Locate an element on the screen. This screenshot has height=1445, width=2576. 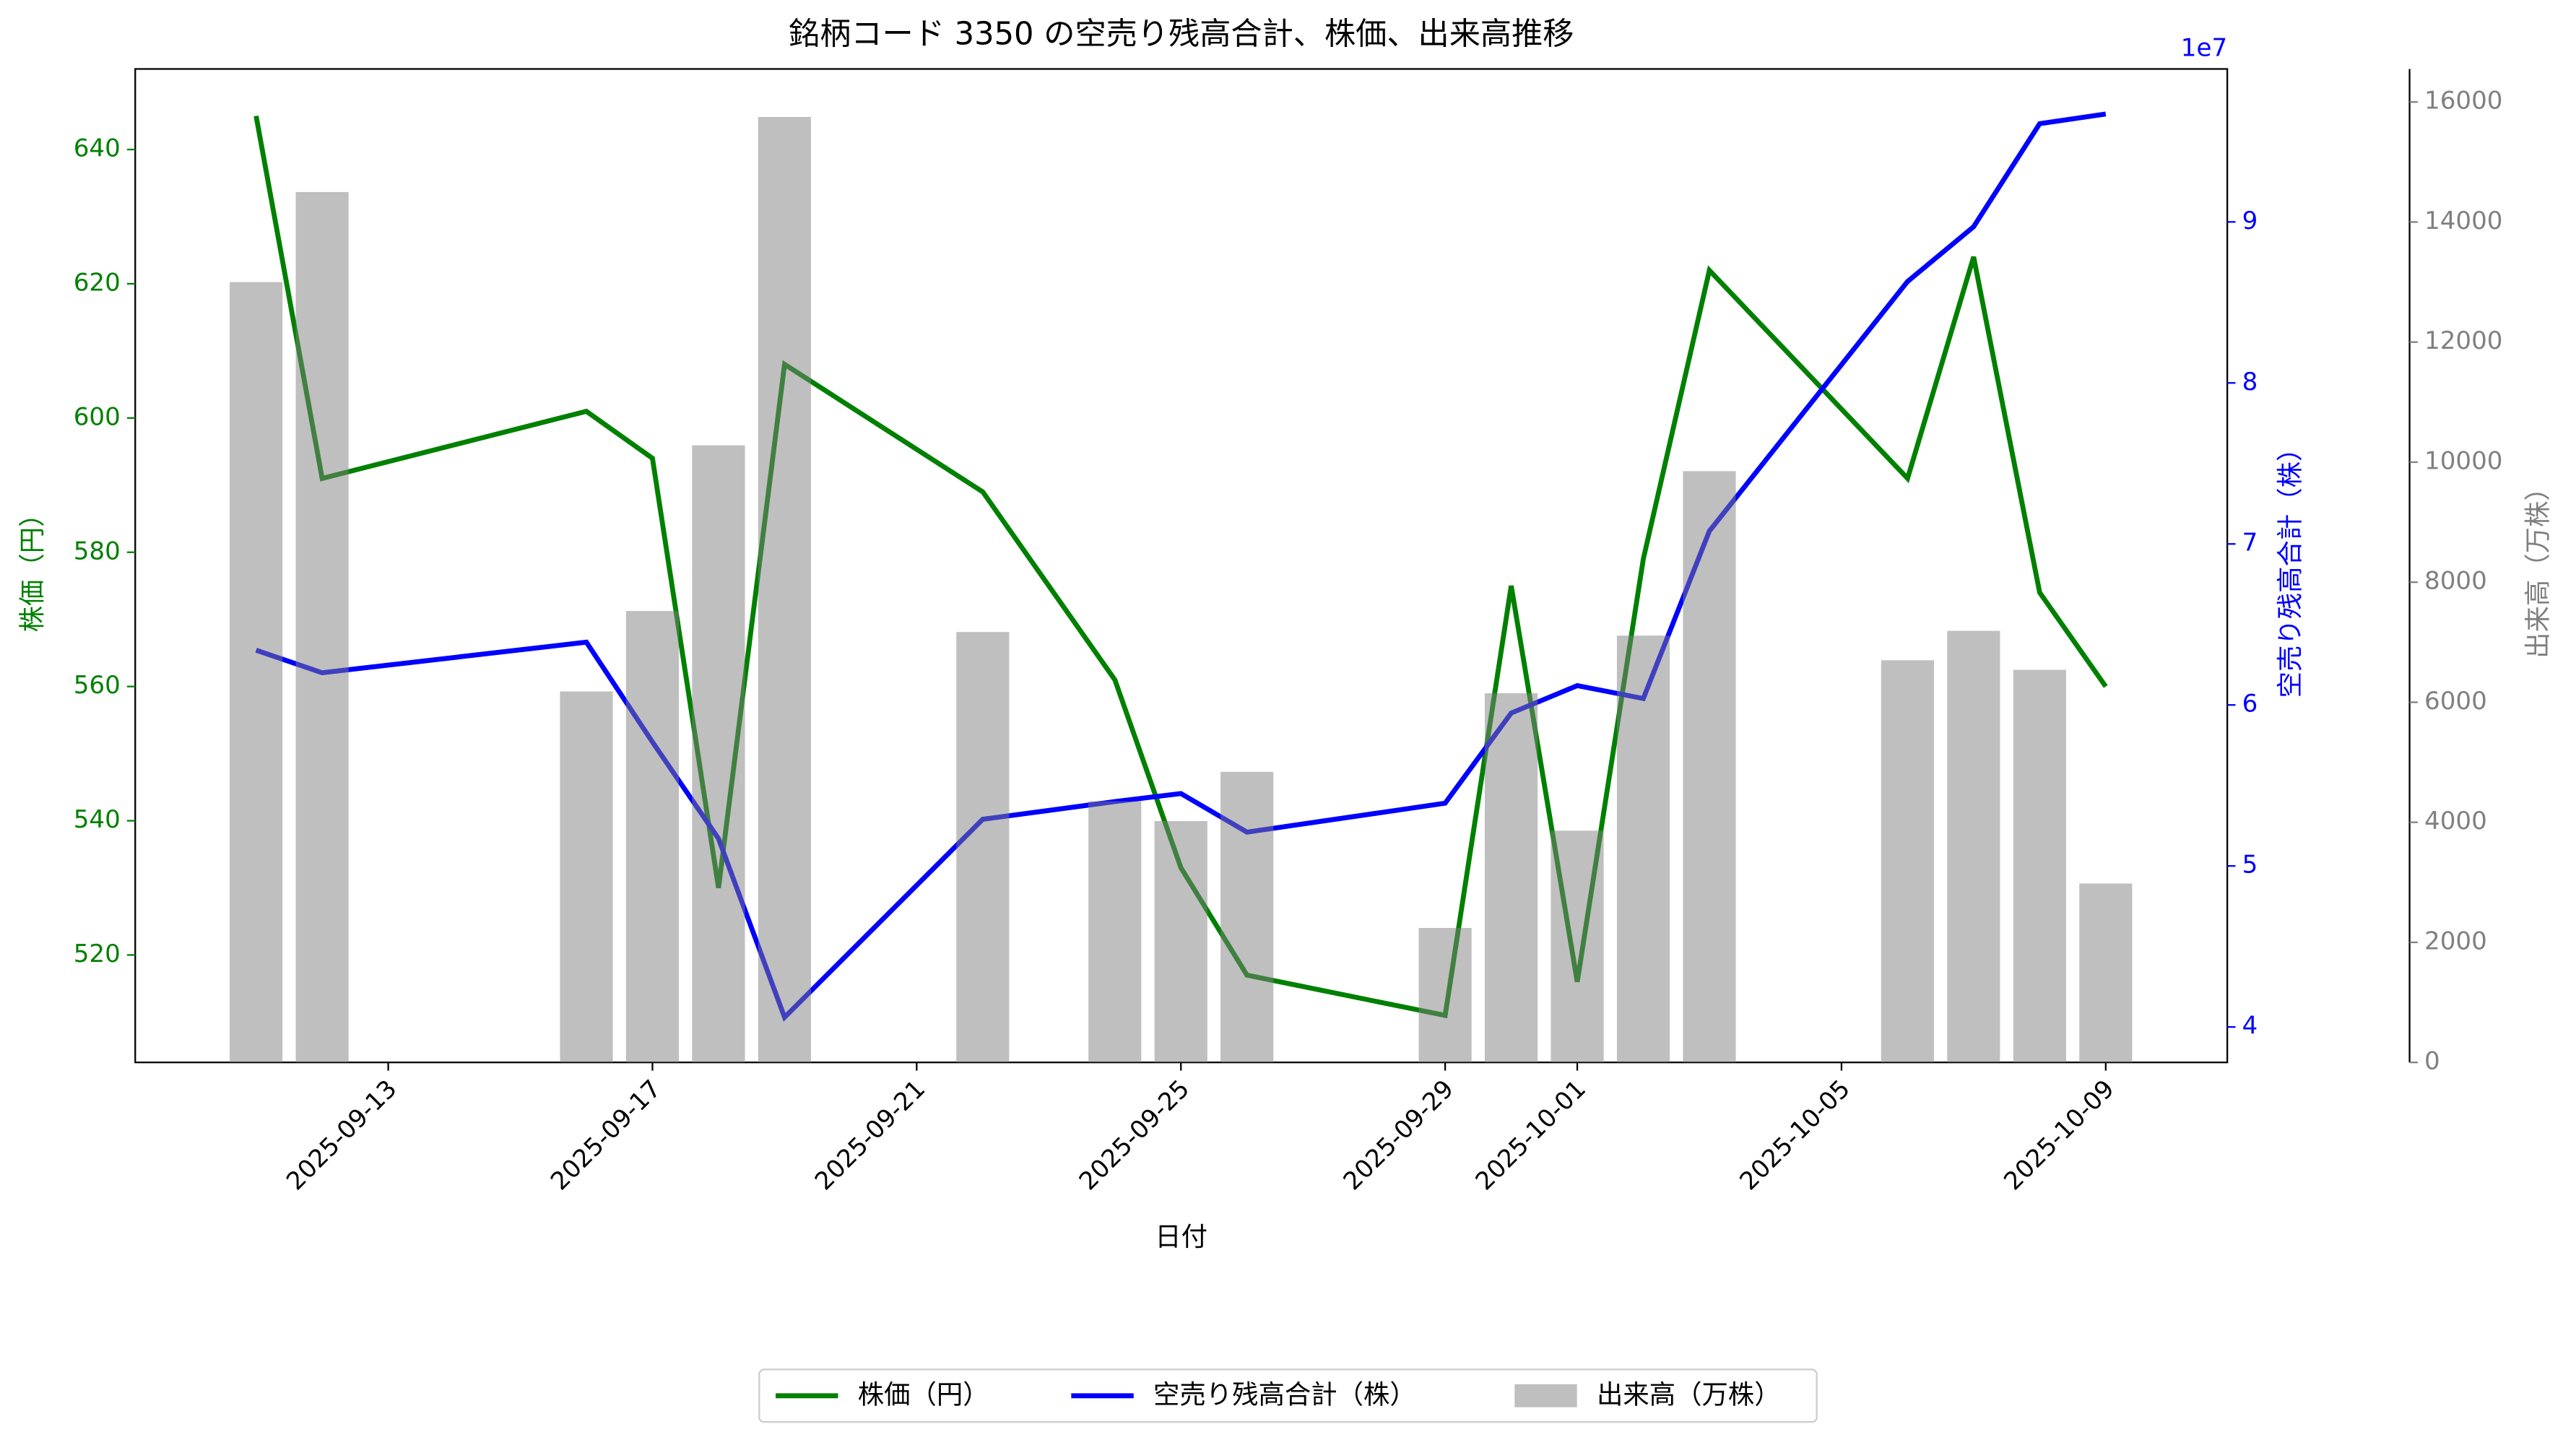
legend-label: 空売り残高合計（株） is located at coordinates (1284, 1394).